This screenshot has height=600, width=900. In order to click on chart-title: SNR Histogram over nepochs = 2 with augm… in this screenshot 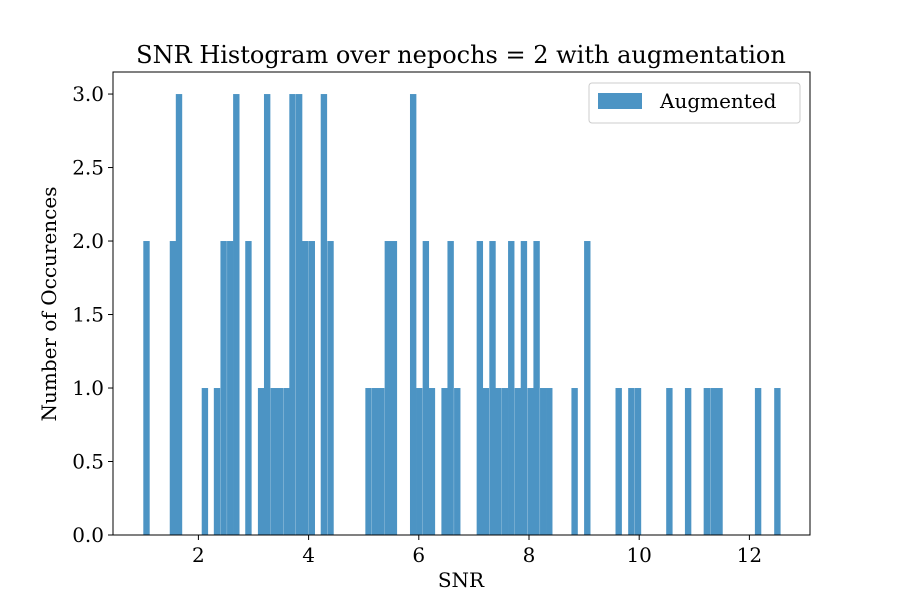, I will do `click(461, 55)`.